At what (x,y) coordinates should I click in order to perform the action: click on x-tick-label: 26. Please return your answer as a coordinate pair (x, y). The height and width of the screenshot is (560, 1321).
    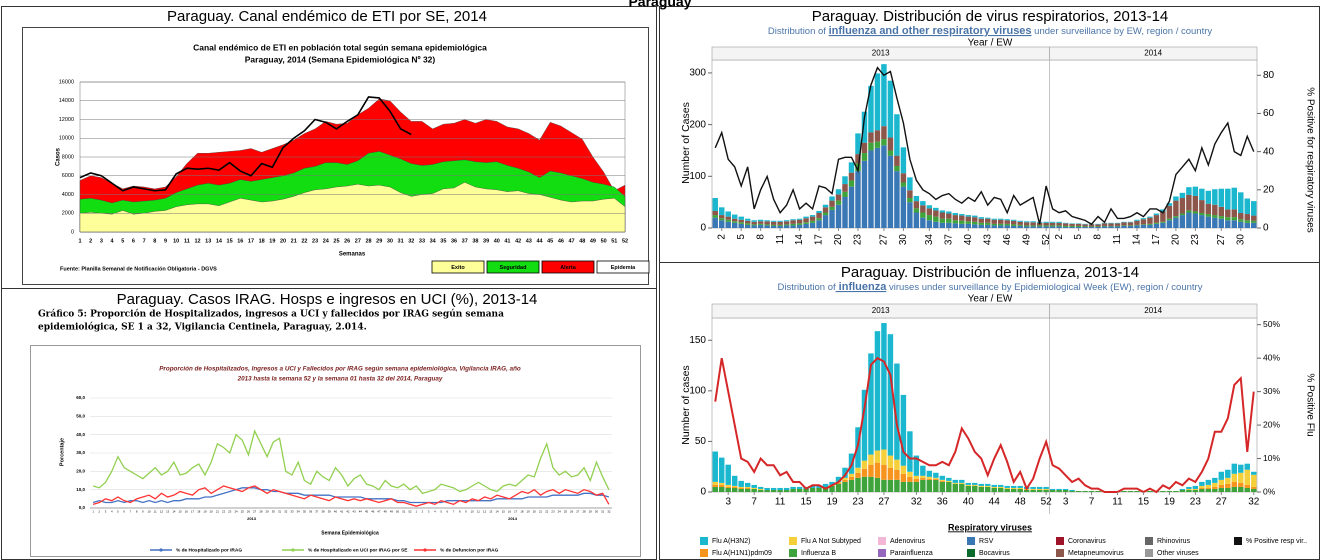
    Looking at the image, I should click on (347, 241).